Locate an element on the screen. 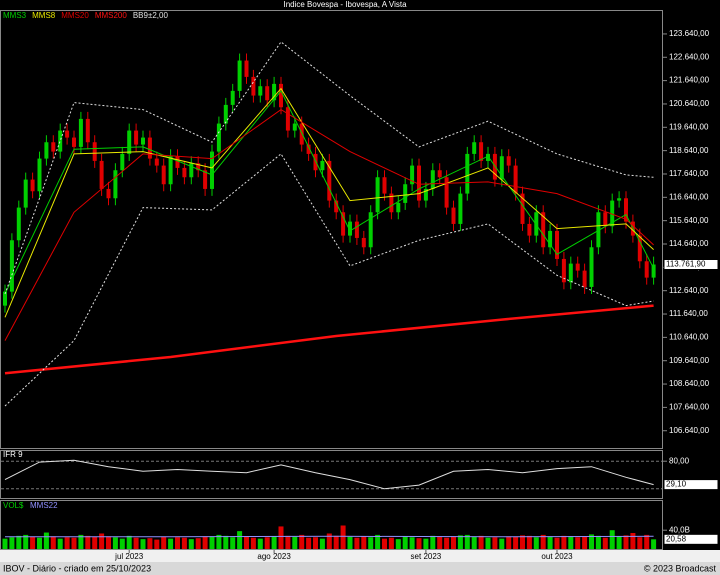 This screenshot has height=575, width=720. ifr-panel is located at coordinates (331, 474).